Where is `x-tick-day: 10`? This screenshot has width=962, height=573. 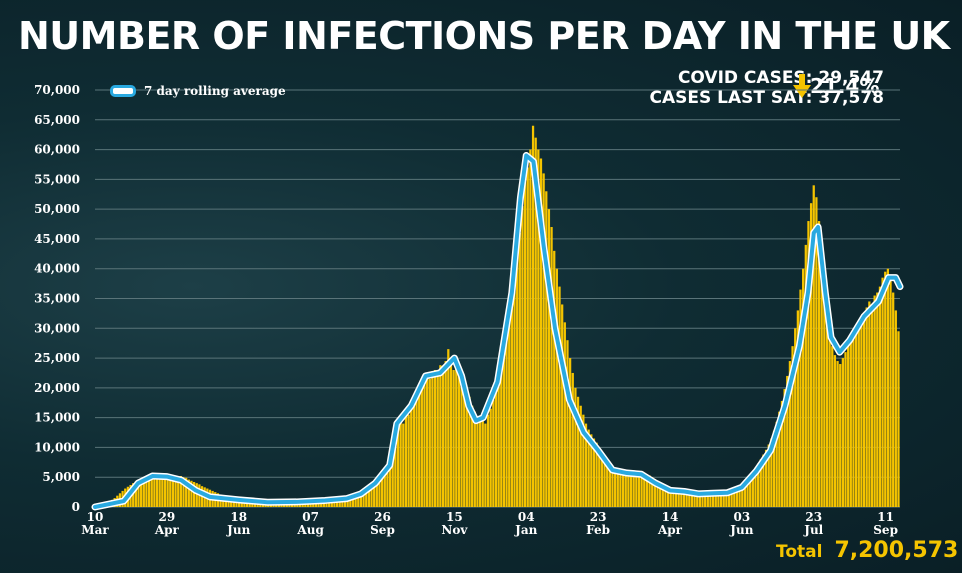
x-tick-day: 10 is located at coordinates (95, 517).